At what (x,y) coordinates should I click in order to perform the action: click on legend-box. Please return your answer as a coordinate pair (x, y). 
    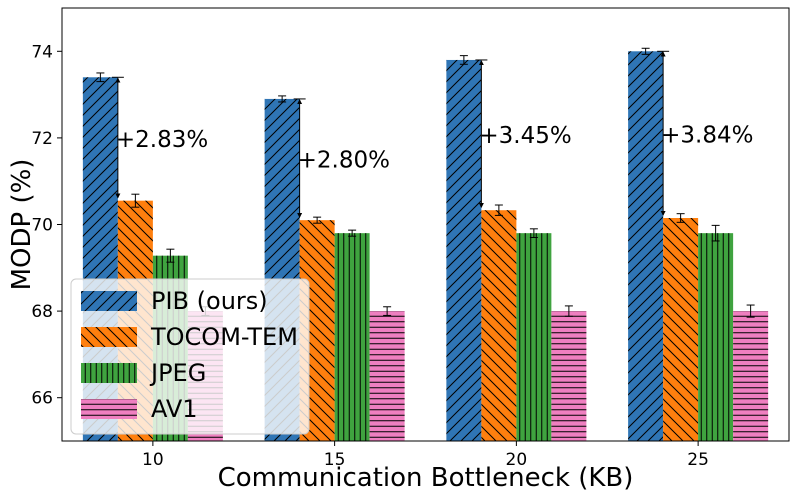
    Looking at the image, I should click on (190, 356).